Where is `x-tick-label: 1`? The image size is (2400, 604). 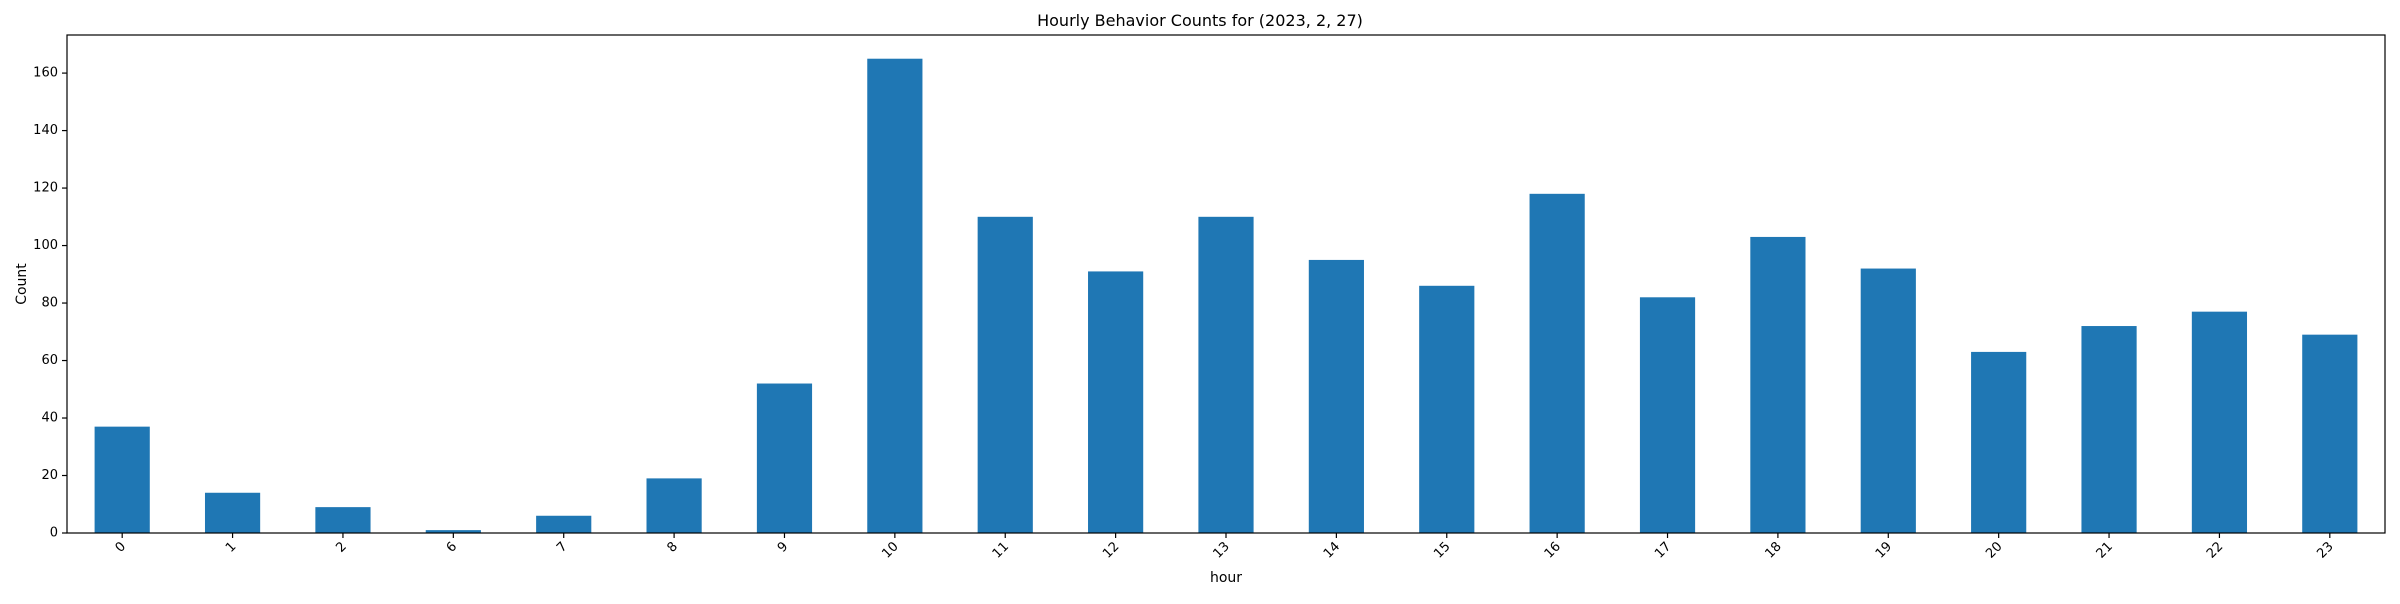
x-tick-label: 1 is located at coordinates (231, 547).